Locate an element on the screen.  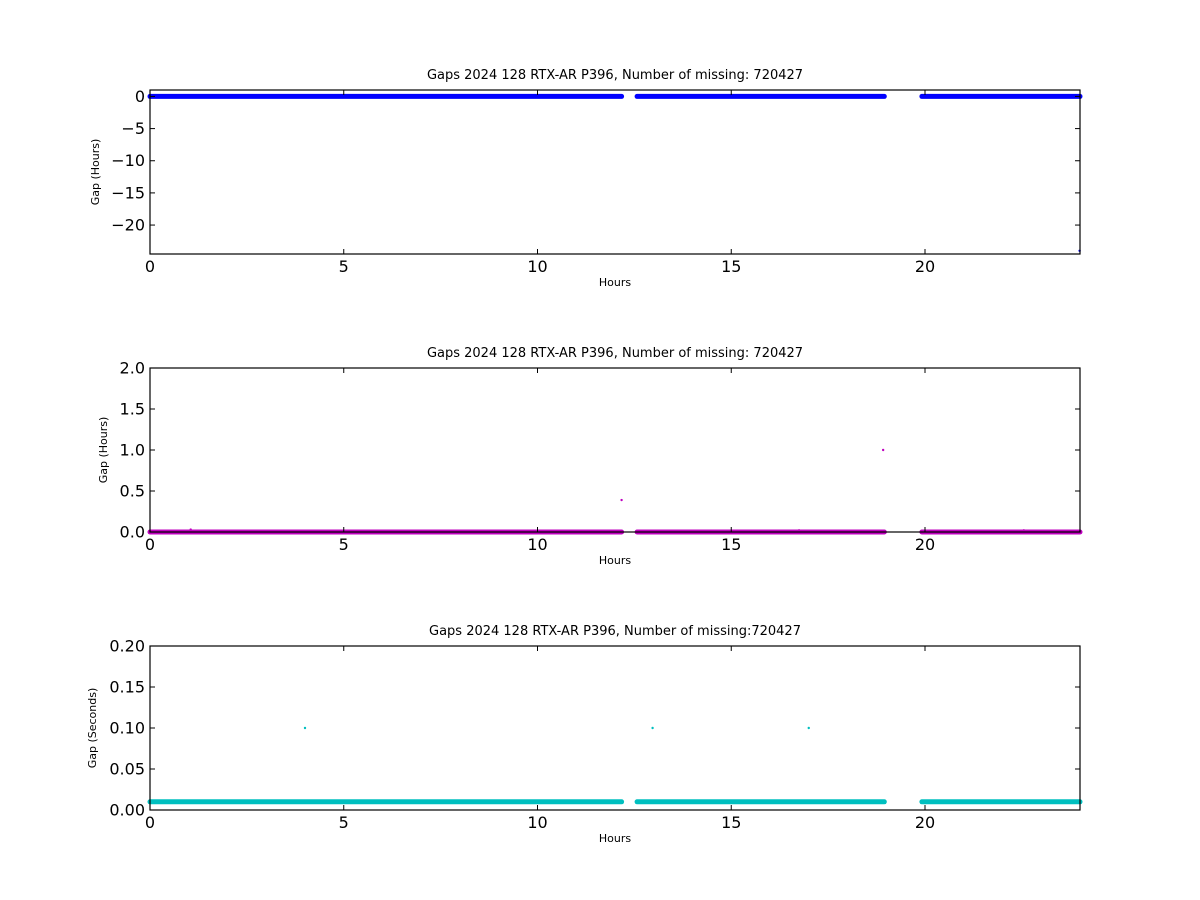
subplot-1-ytick-label: −10 is located at coordinates (128, 160).